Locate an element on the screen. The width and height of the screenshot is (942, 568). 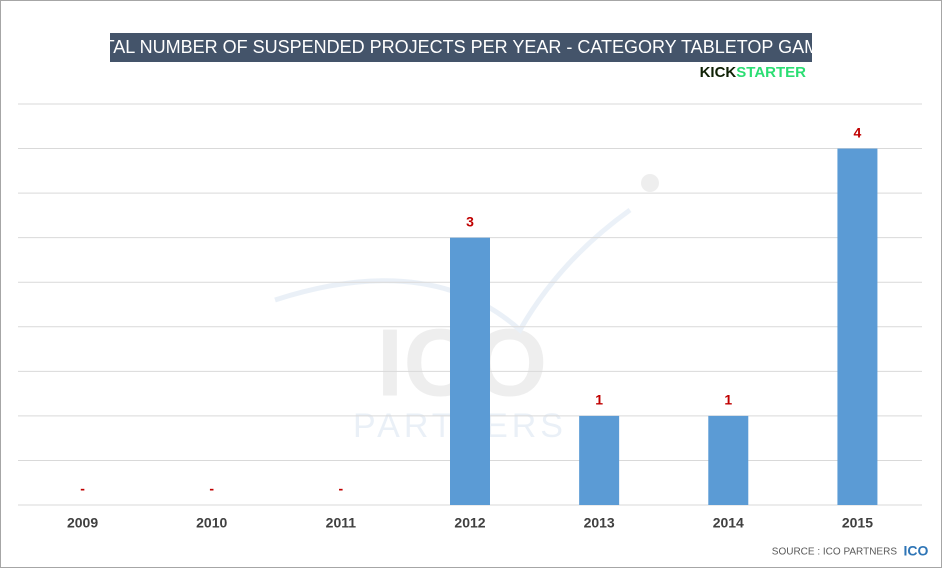
source: SOURCE : ICO PARTNERS is located at coordinates (835, 552).